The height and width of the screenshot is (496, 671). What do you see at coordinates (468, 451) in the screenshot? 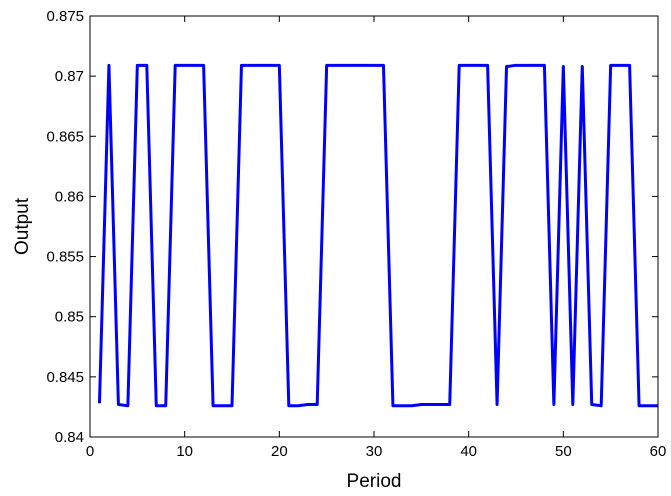
I see `x-tick-label: 40` at bounding box center [468, 451].